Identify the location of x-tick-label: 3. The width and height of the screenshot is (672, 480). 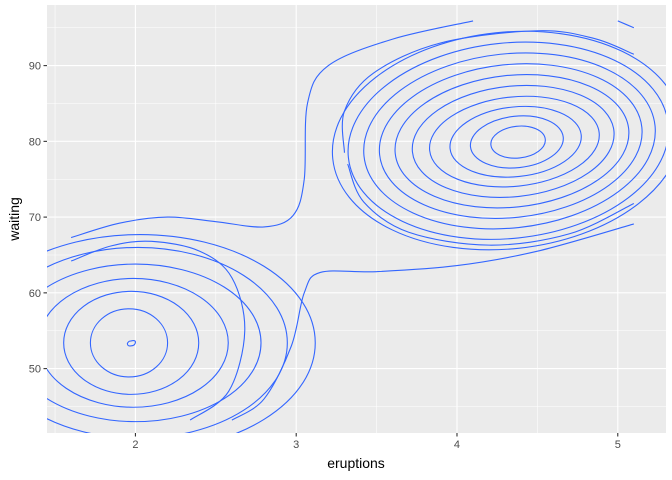
(296, 445).